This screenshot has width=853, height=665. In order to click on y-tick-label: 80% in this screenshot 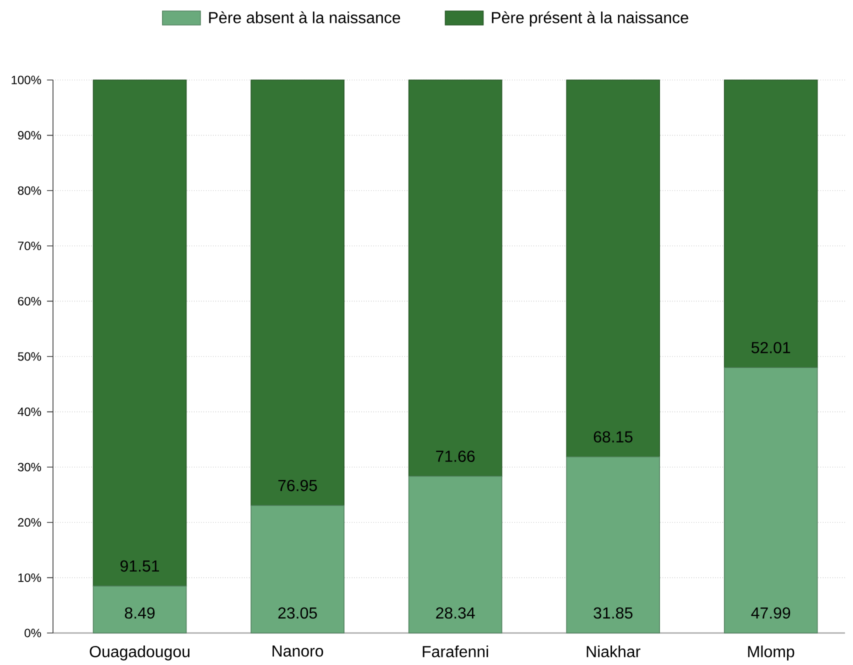, I will do `click(30, 190)`.